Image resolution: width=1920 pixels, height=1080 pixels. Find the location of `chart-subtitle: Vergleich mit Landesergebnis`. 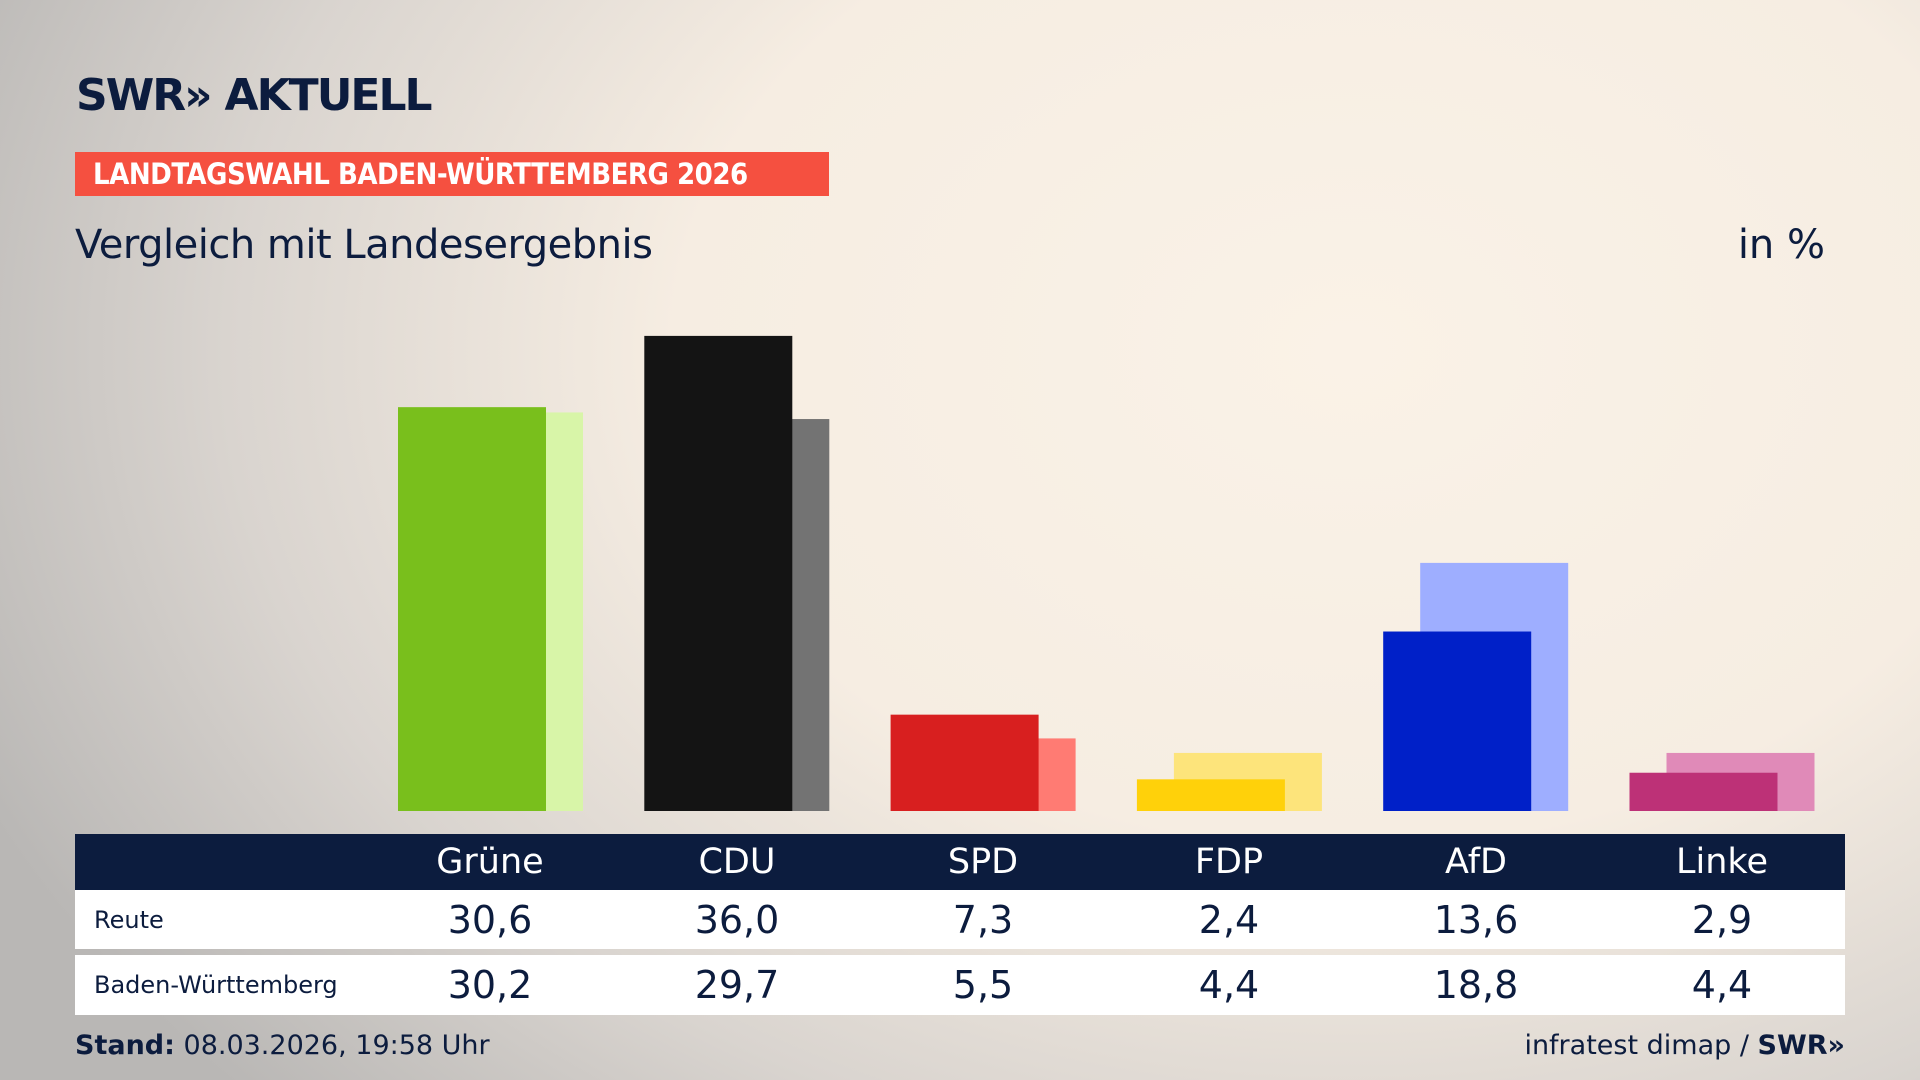

chart-subtitle: Vergleich mit Landesergebnis is located at coordinates (364, 245).